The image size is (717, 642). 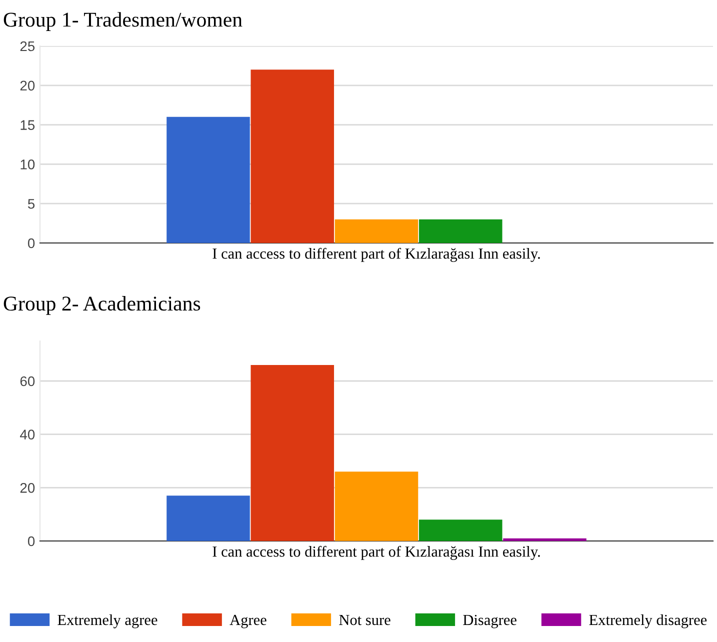 I want to click on legend-label: Extremely agree, so click(x=108, y=621).